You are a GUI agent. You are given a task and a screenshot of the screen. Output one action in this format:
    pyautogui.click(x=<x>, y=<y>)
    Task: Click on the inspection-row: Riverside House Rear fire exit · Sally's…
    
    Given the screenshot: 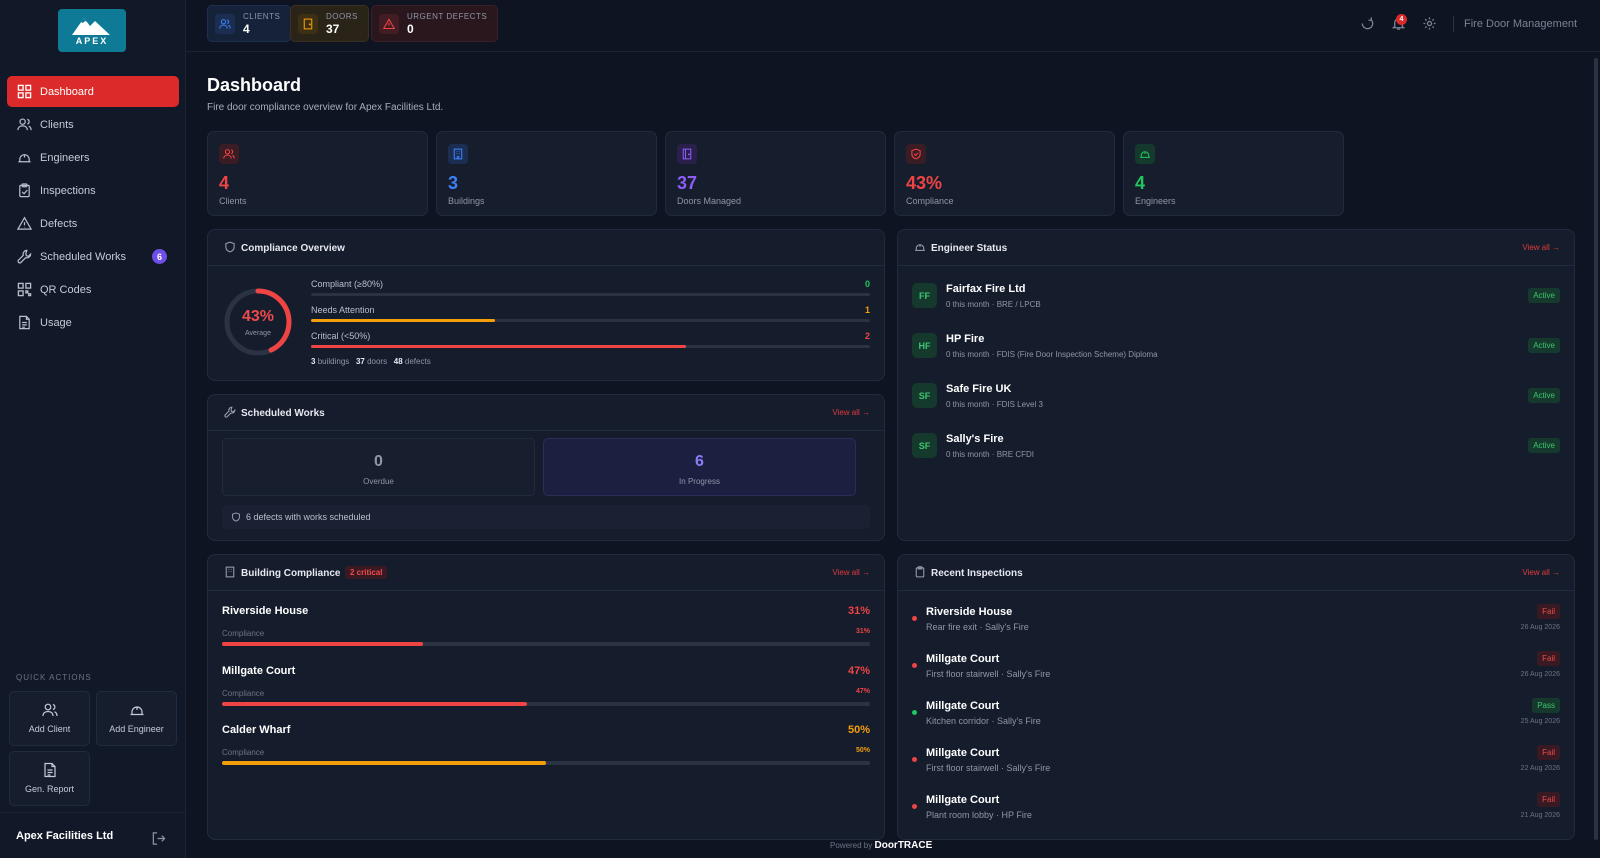 What is the action you would take?
    pyautogui.click(x=1236, y=625)
    